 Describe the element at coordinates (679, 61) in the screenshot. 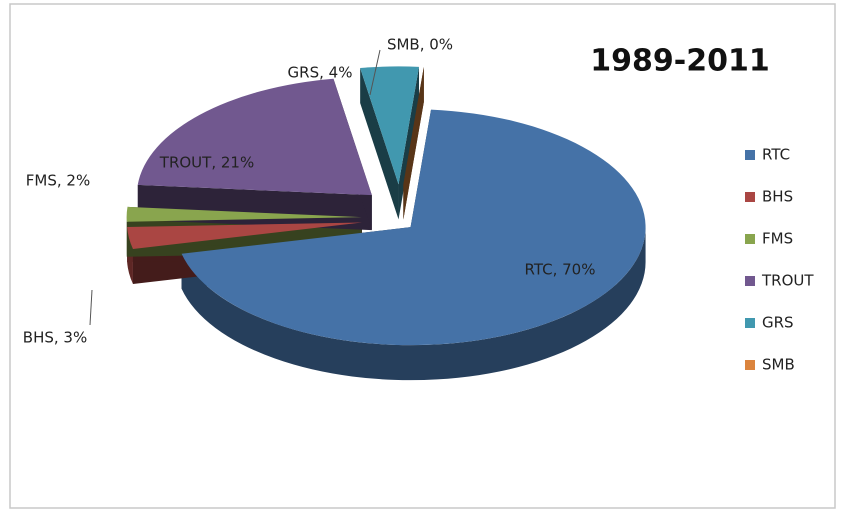

I see `chart-title: 1989-2011` at that location.